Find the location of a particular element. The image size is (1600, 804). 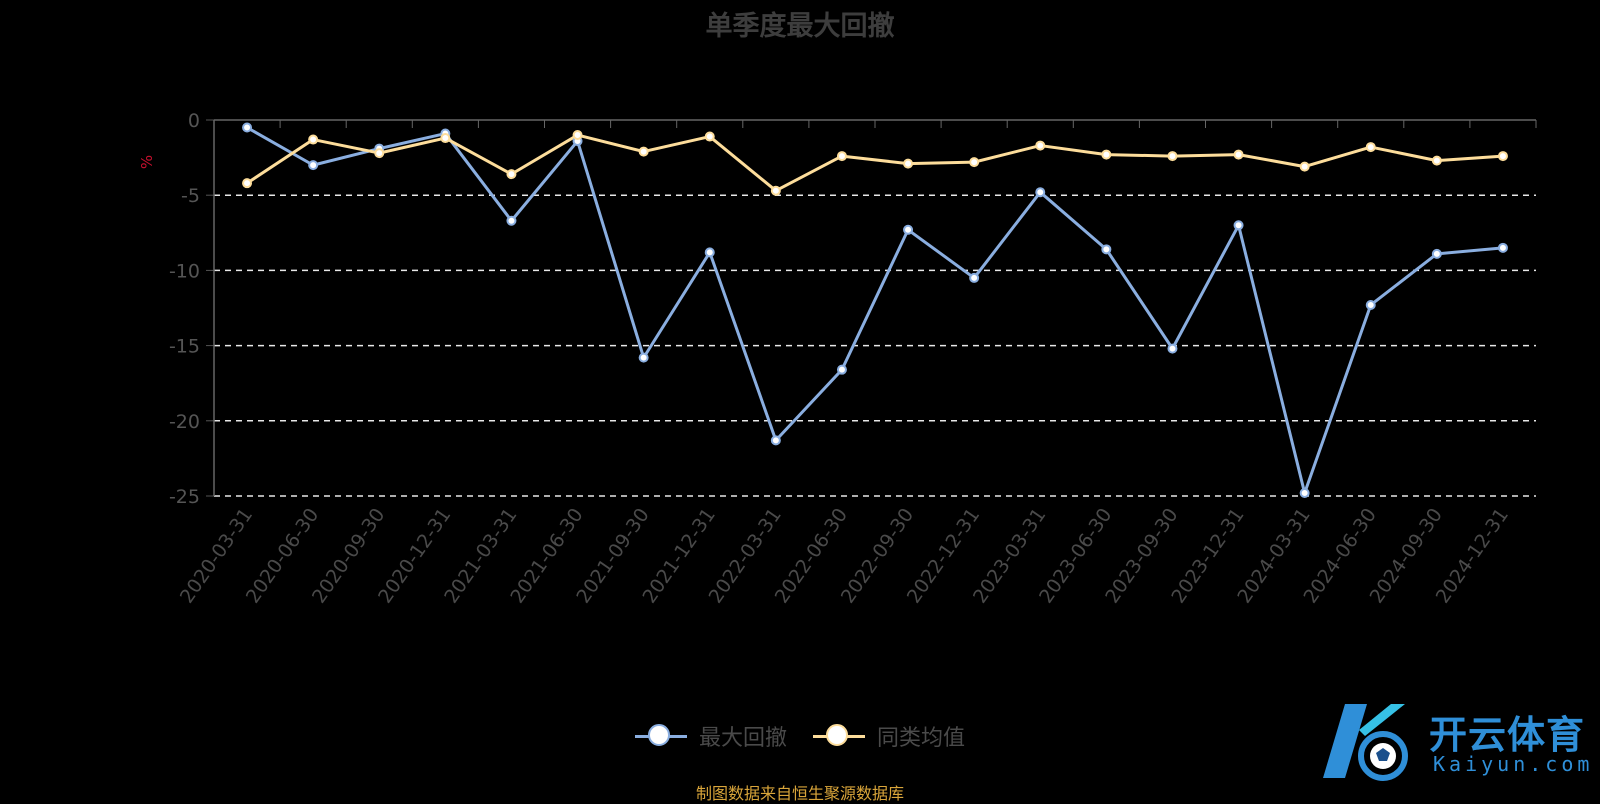

legend-label-max-drawdown: 最大回撤 is located at coordinates (742, 738).